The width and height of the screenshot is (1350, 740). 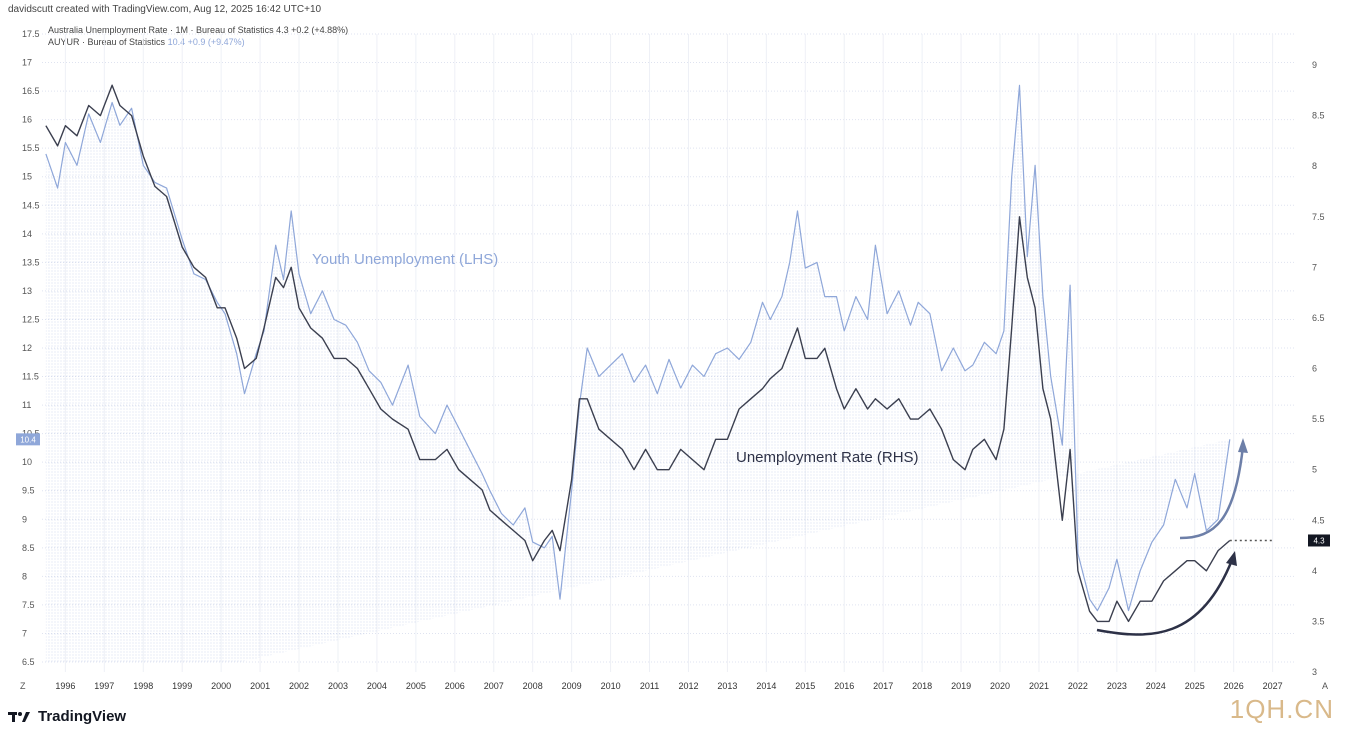 I want to click on left-tick-label: 17, so click(x=27, y=63).